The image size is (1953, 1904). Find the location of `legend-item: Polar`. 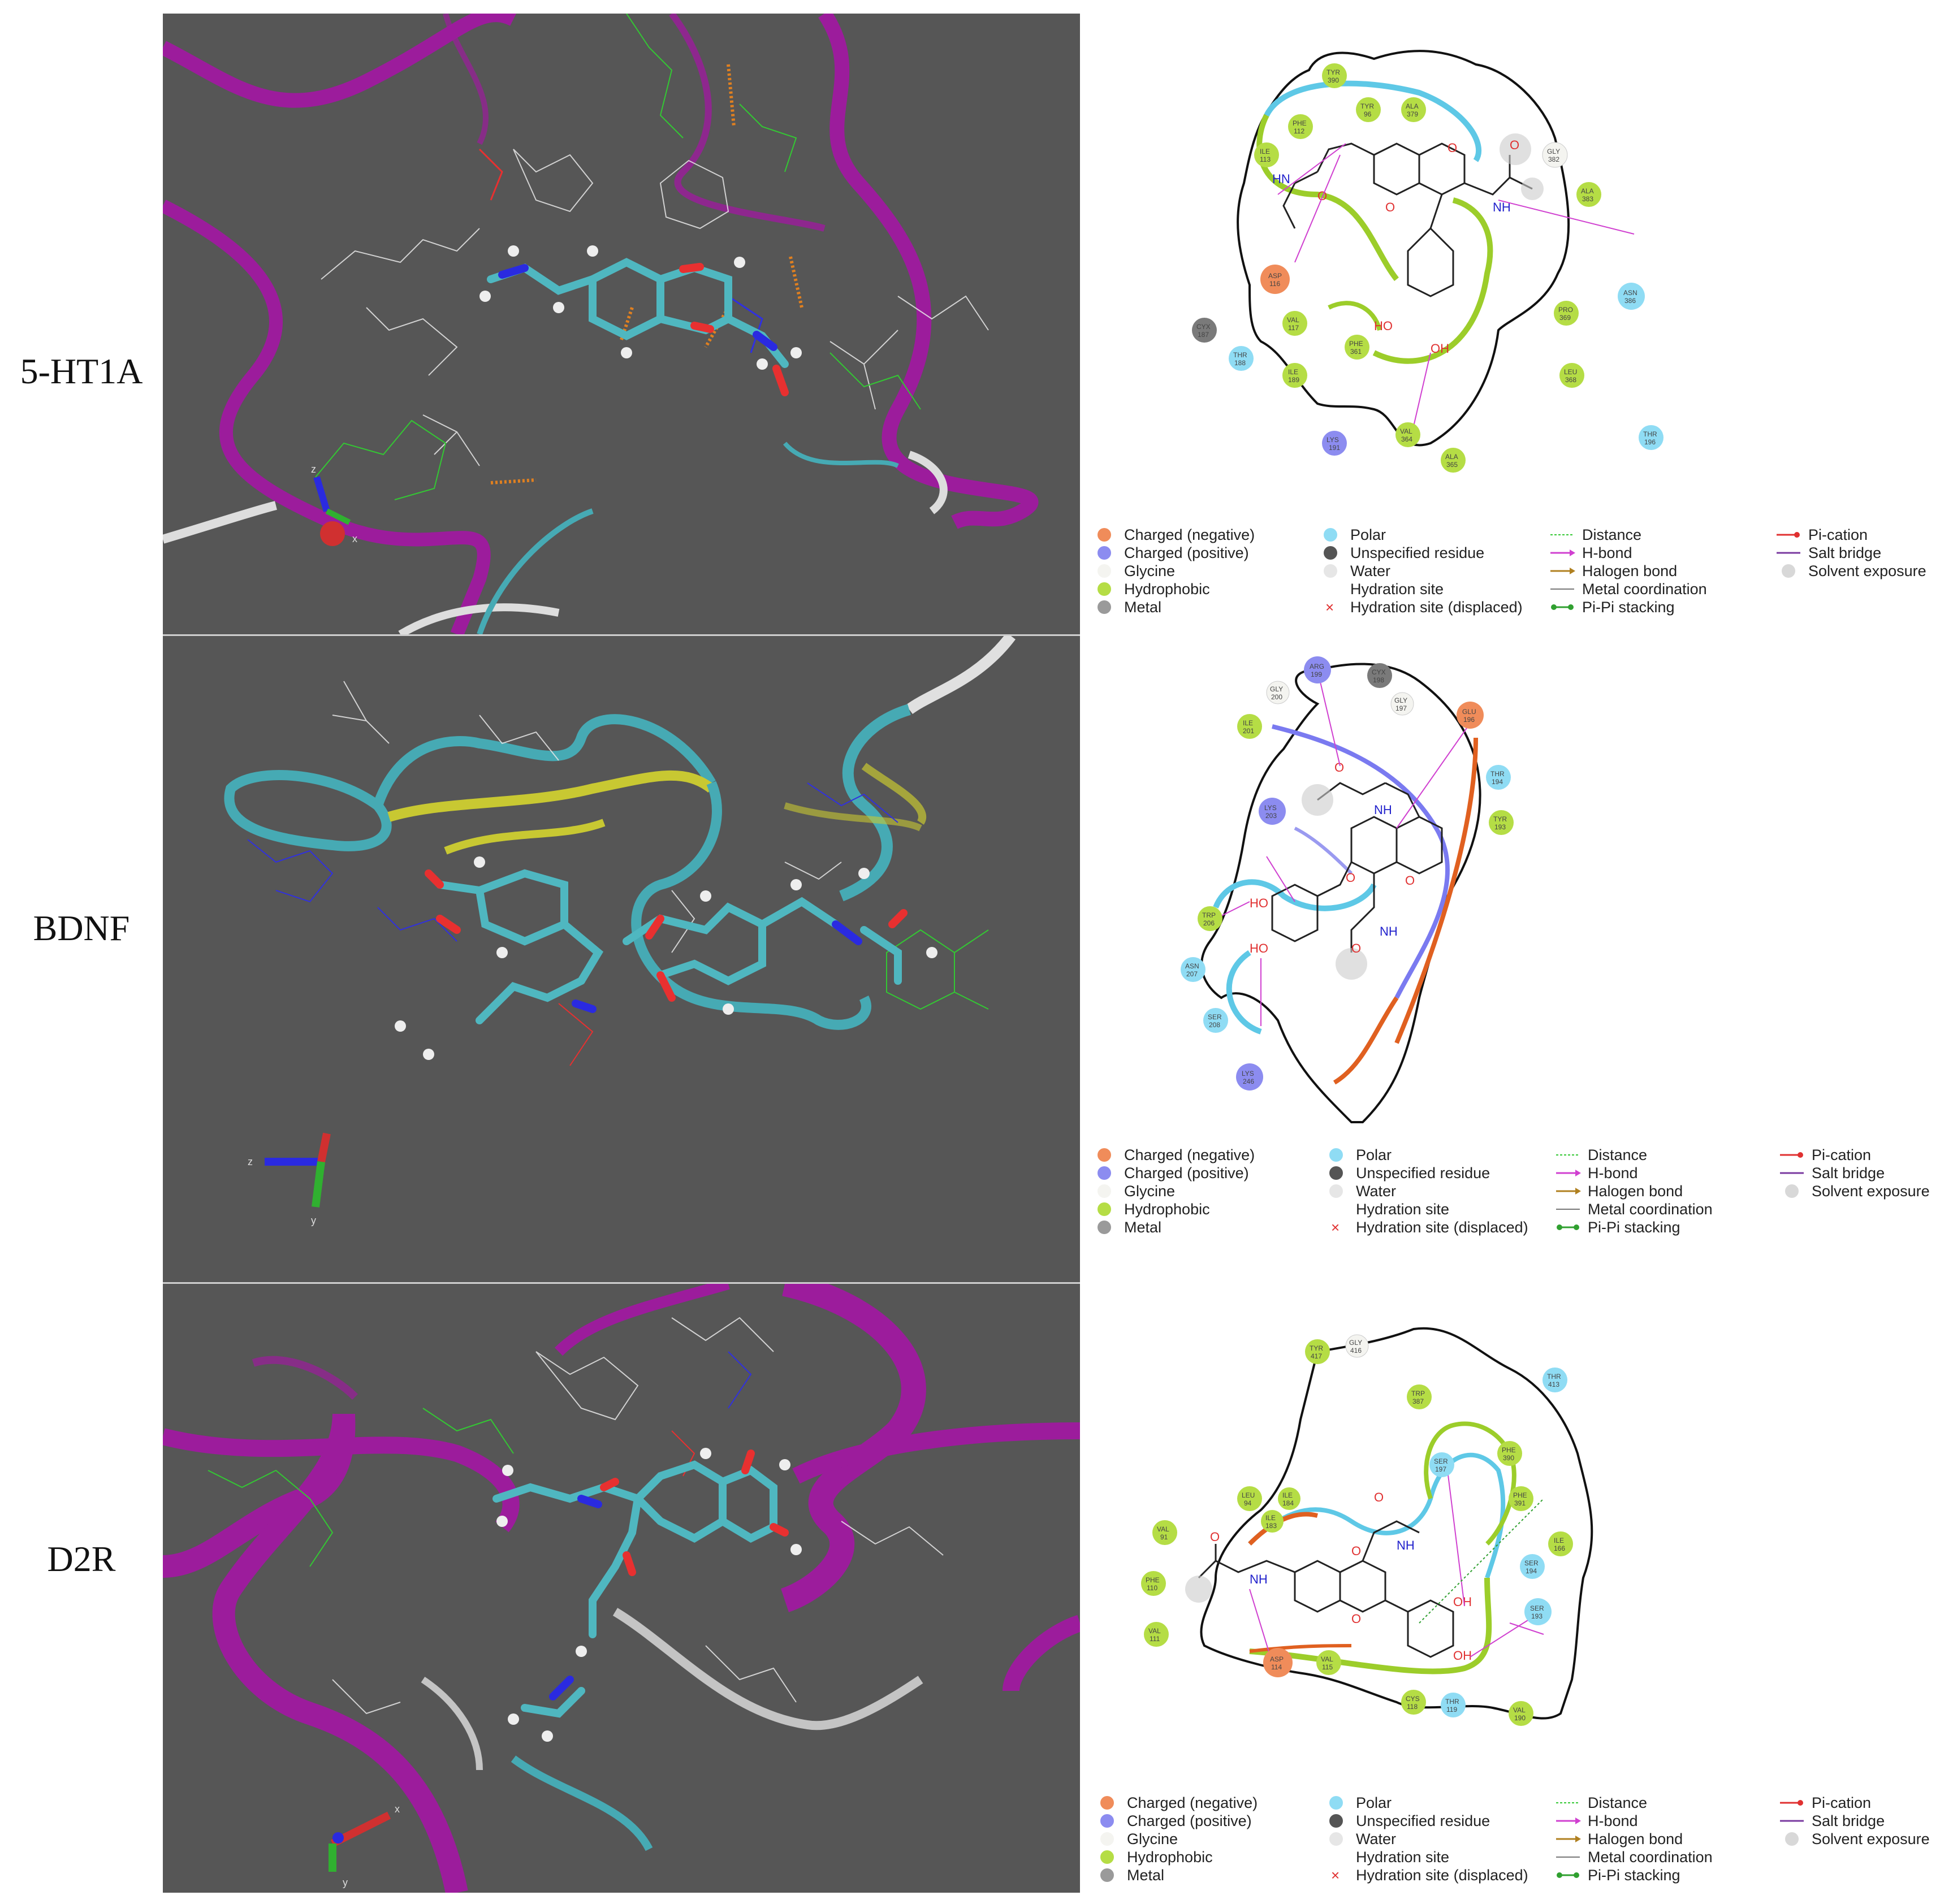

legend-item: Polar is located at coordinates (1420, 535).